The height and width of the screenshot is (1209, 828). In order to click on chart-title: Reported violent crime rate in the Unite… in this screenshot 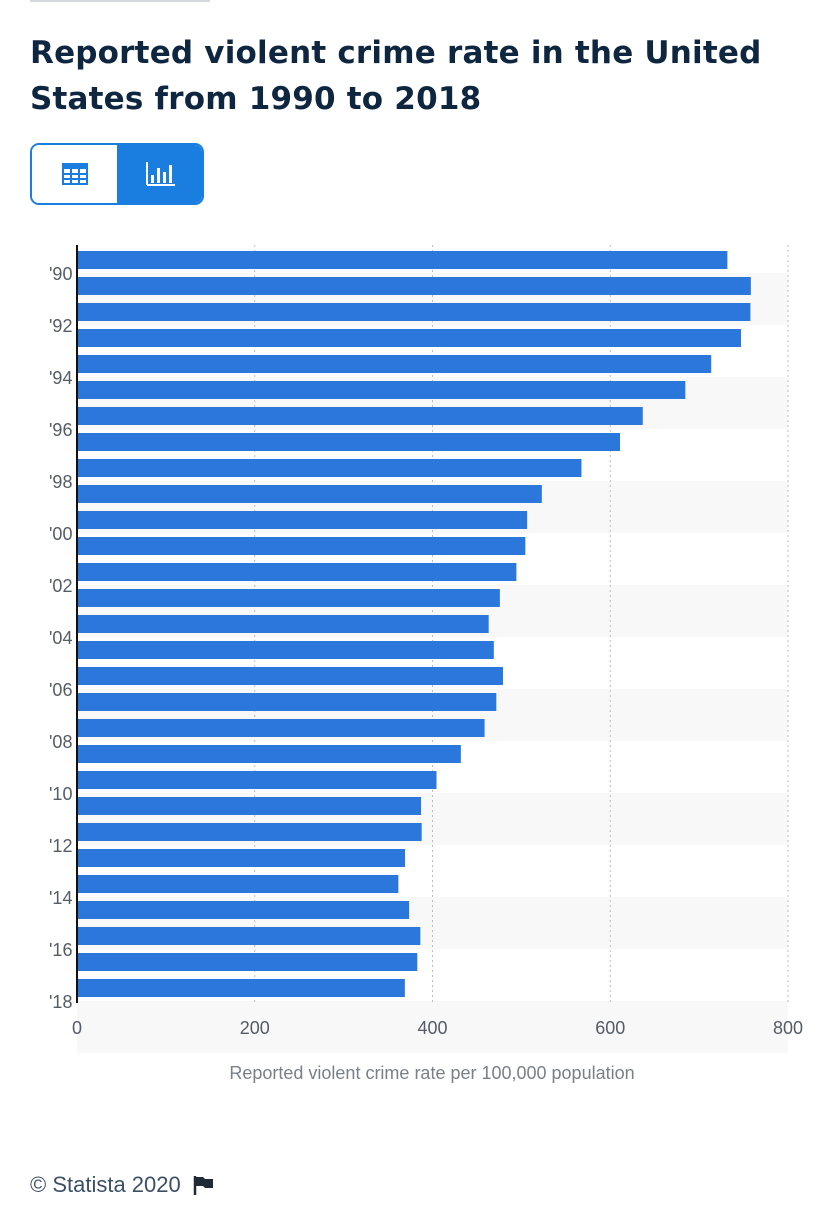, I will do `click(396, 76)`.